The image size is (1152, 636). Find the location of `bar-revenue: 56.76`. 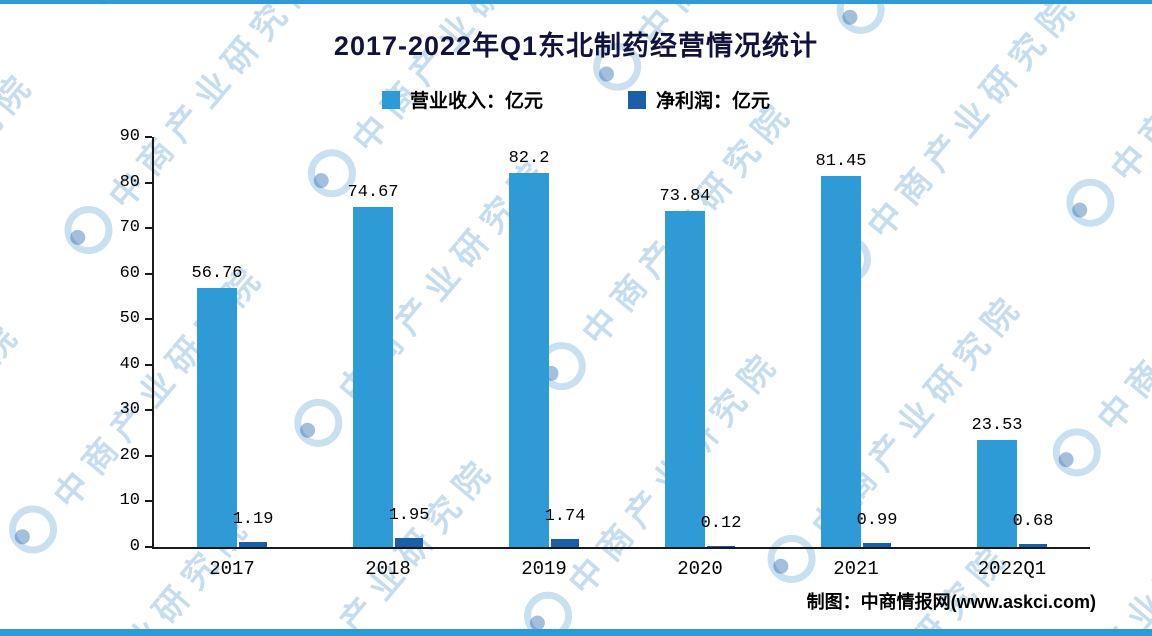

bar-revenue: 56.76 is located at coordinates (217, 405).